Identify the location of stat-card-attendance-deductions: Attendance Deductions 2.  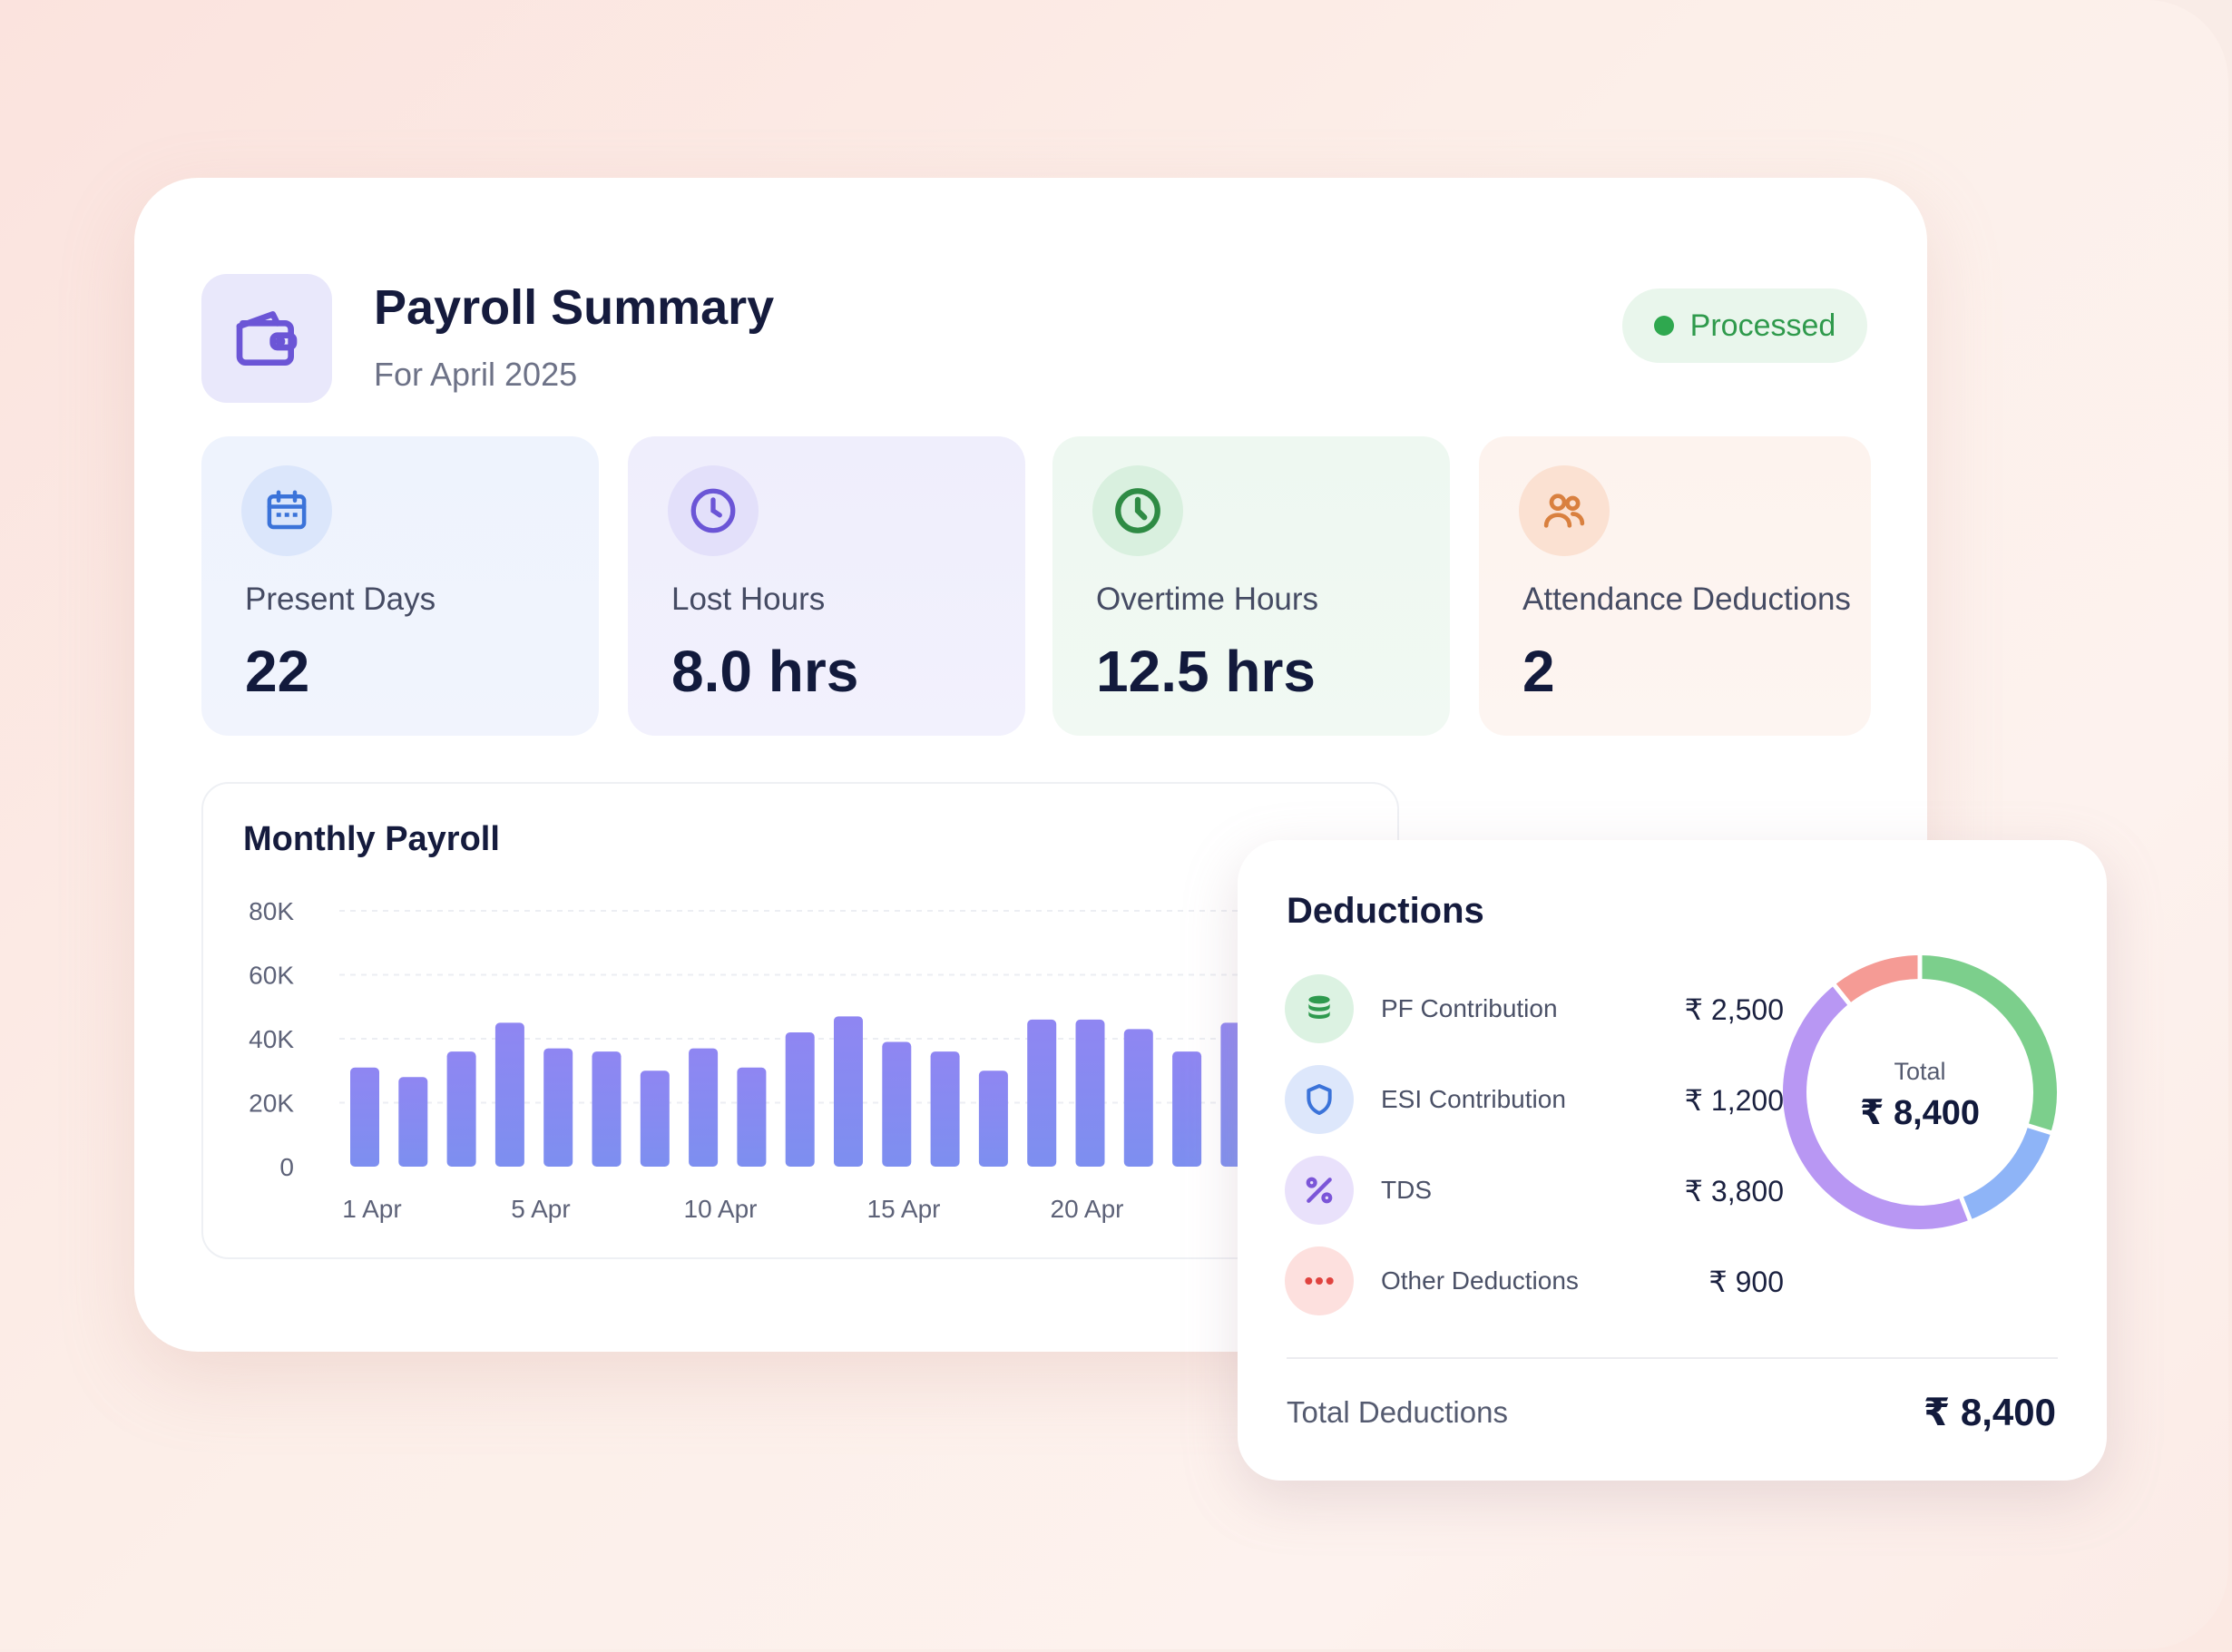
(1675, 586).